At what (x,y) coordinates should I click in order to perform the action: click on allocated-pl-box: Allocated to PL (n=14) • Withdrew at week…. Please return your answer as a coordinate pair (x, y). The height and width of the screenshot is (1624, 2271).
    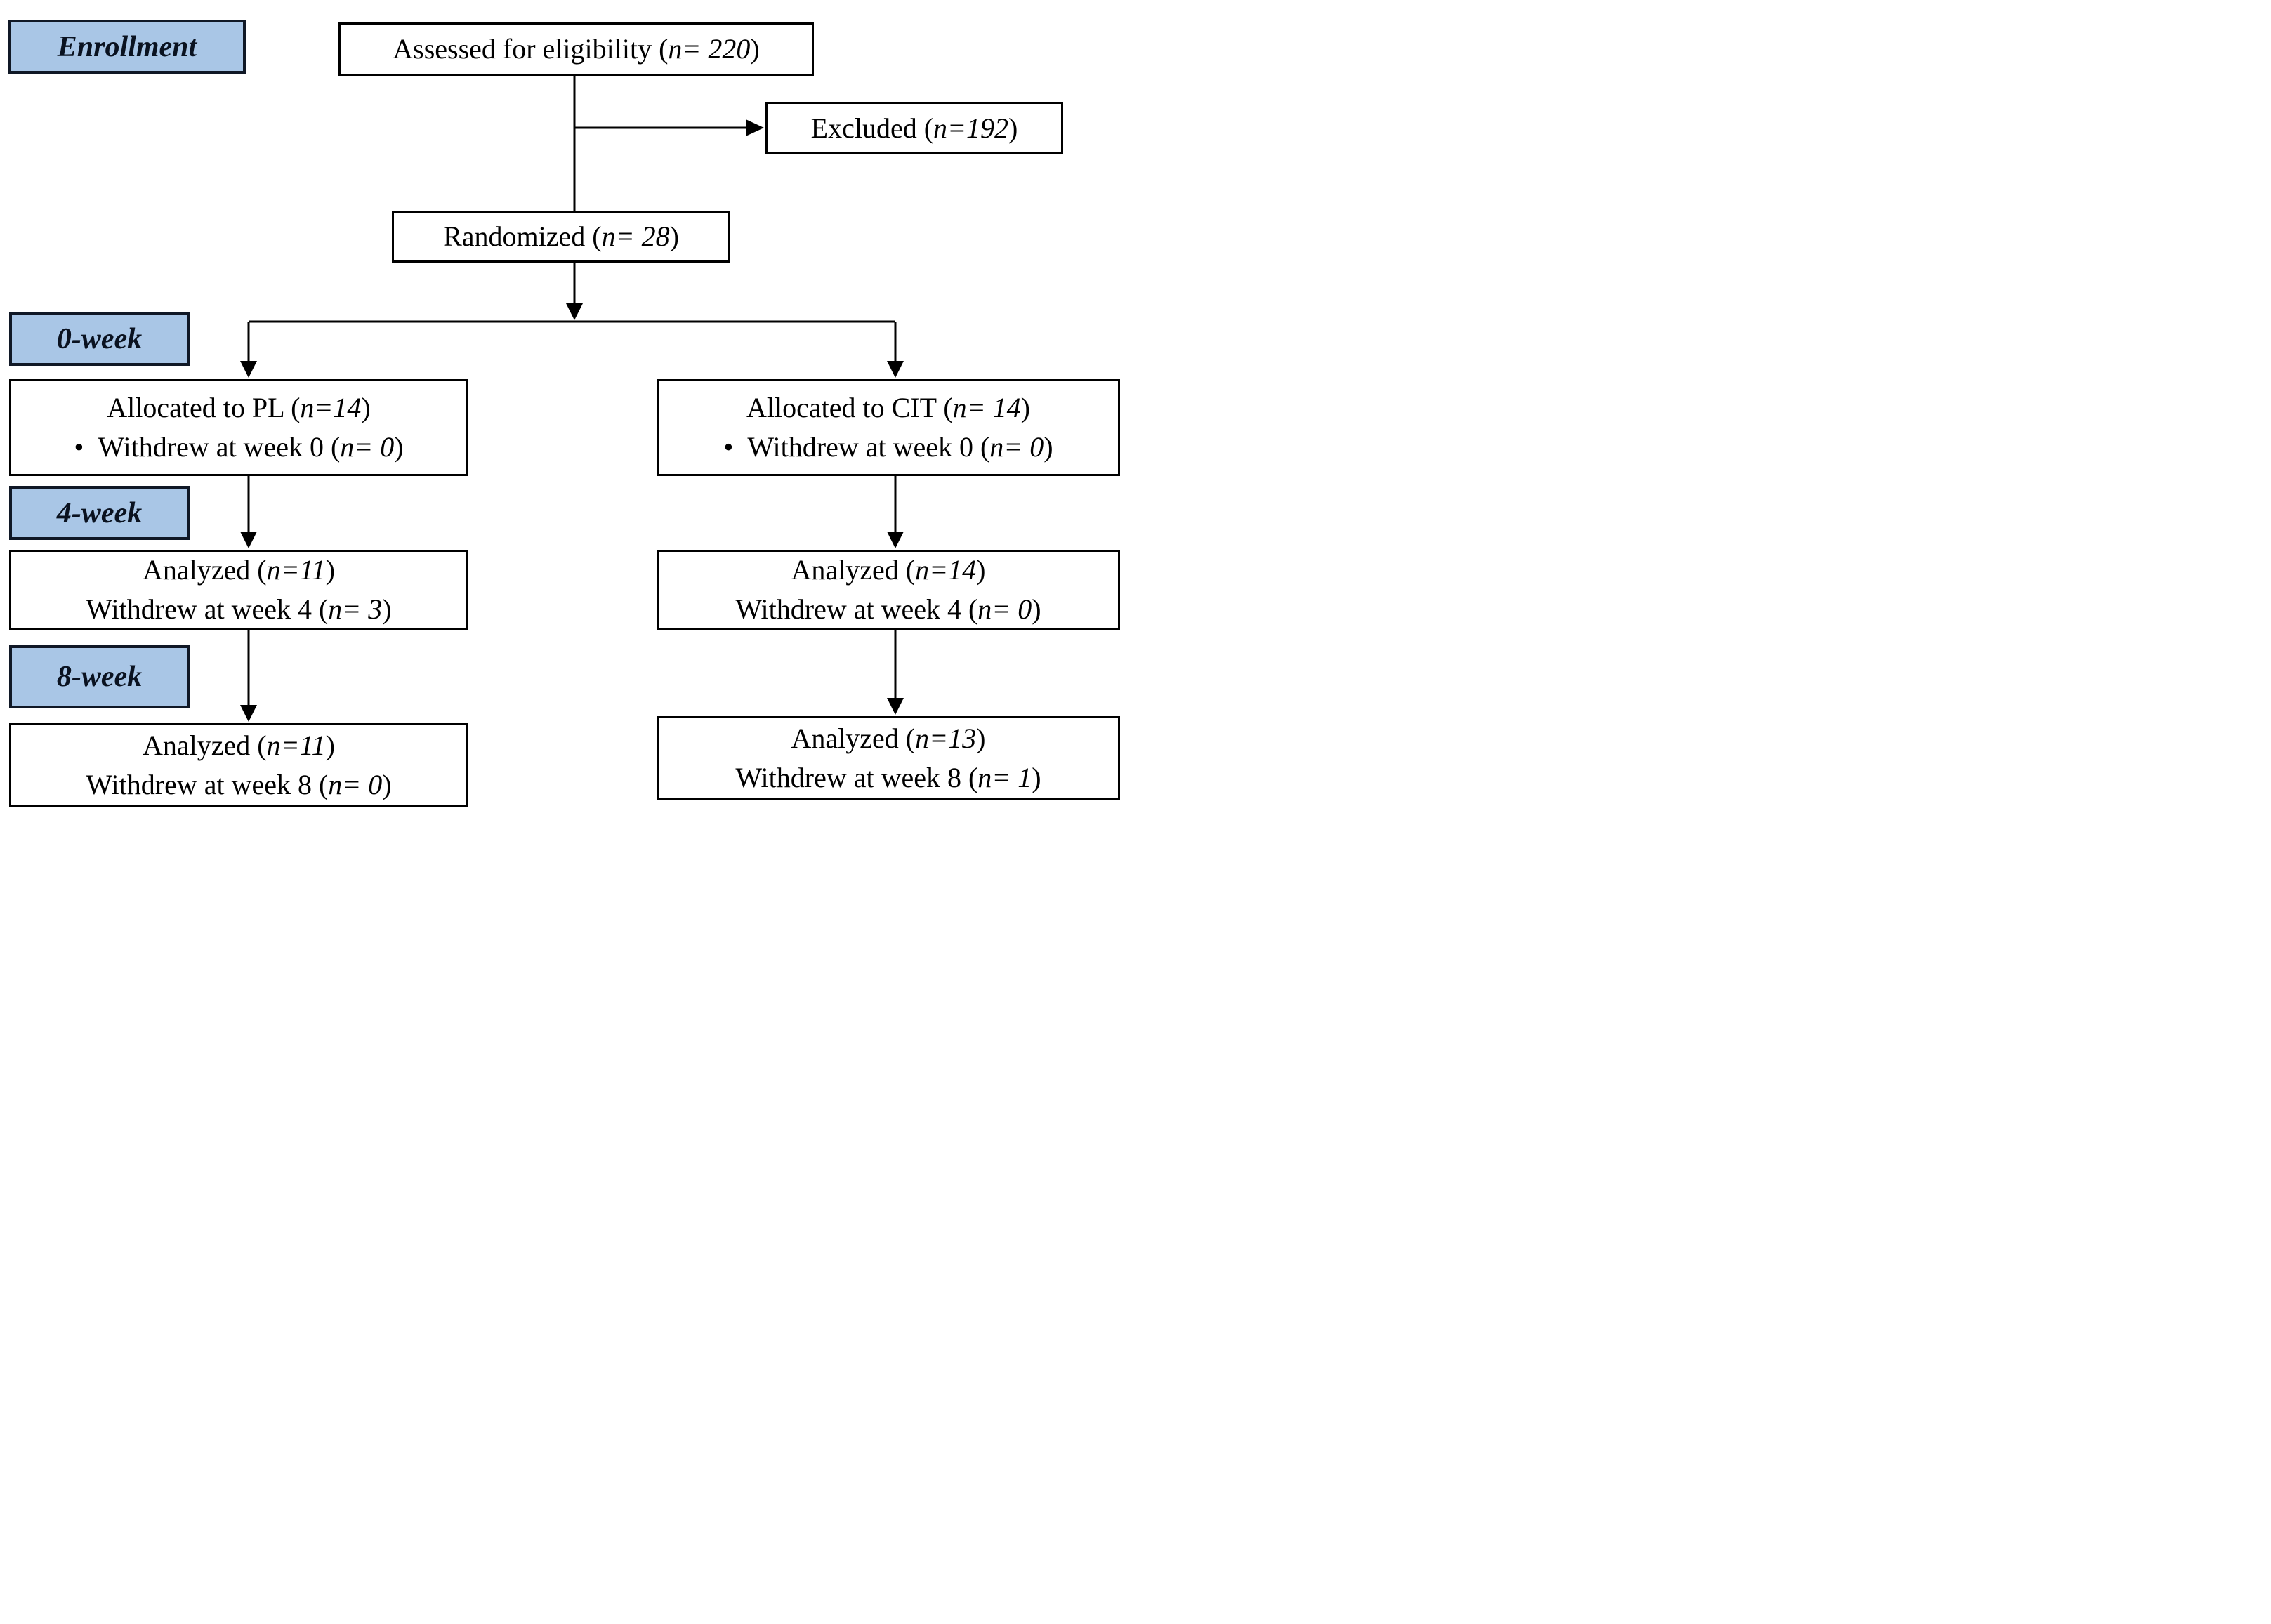
    Looking at the image, I should click on (238, 427).